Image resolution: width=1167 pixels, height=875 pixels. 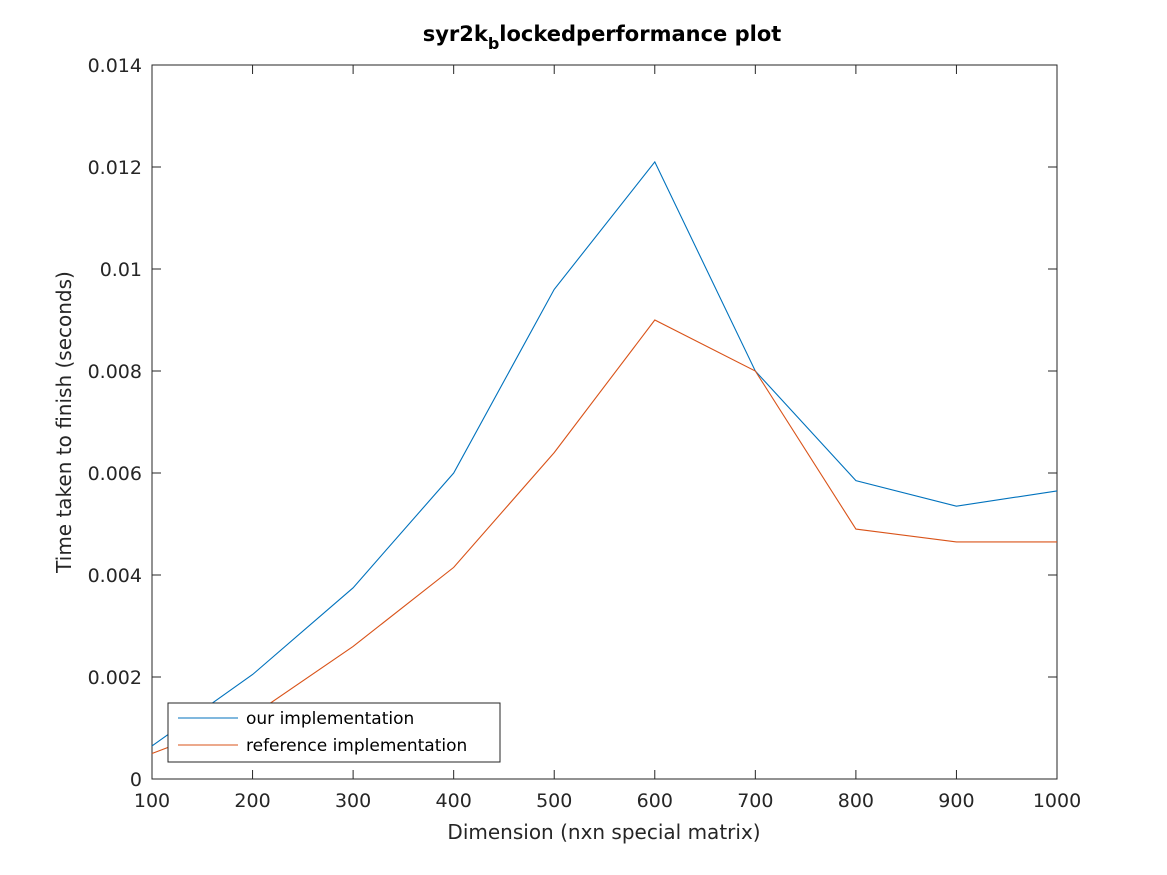 I want to click on x-axis-label: Dimension (nxn special matrix), so click(x=603, y=832).